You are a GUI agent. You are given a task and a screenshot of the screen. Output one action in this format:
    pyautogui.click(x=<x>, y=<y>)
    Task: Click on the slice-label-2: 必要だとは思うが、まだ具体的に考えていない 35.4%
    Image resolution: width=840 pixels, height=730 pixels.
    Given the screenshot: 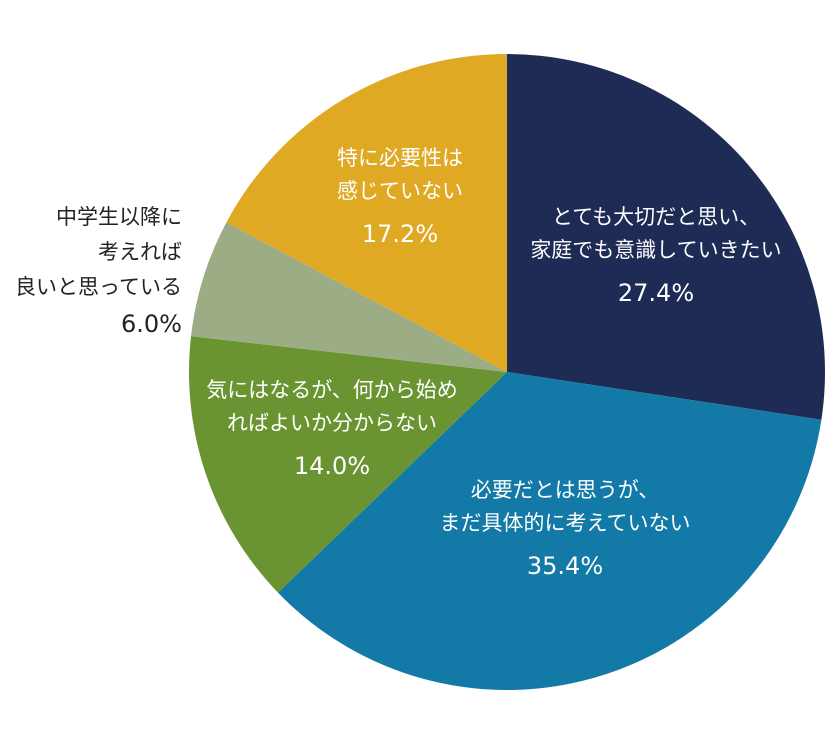 What is the action you would take?
    pyautogui.click(x=565, y=529)
    